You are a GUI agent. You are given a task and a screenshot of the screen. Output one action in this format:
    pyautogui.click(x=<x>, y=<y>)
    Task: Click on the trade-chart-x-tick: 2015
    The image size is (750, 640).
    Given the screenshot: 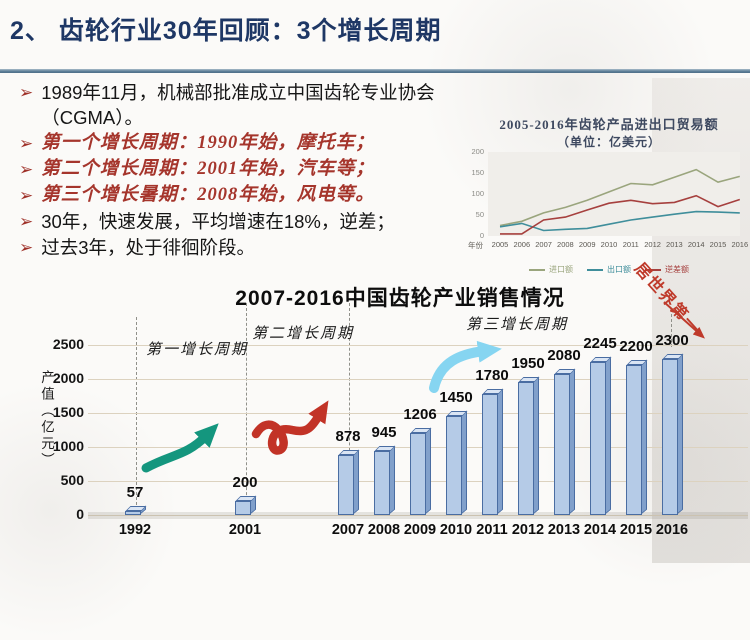 What is the action you would take?
    pyautogui.click(x=718, y=244)
    